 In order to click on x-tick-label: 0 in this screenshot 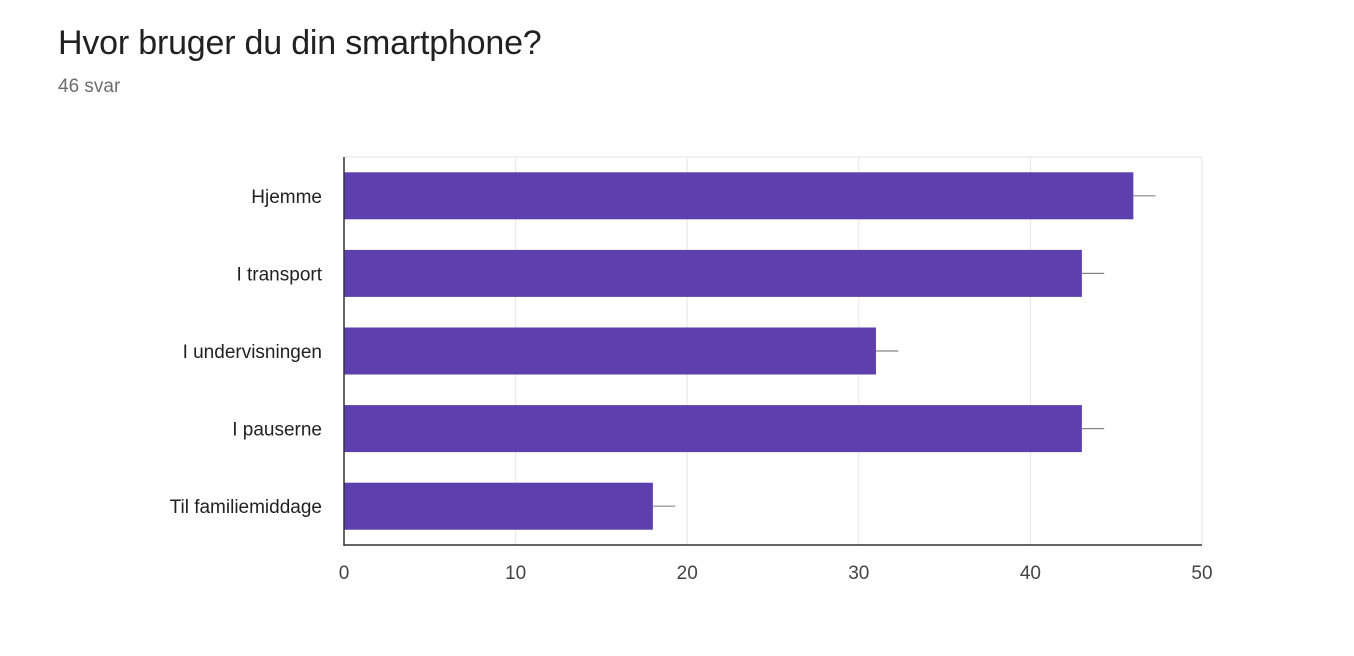, I will do `click(344, 573)`.